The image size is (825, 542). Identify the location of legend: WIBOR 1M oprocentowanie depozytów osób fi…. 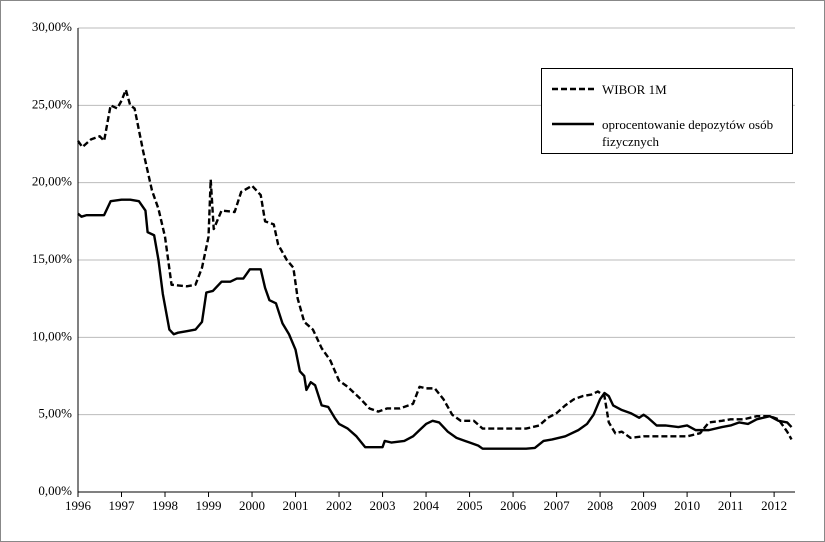
(667, 111).